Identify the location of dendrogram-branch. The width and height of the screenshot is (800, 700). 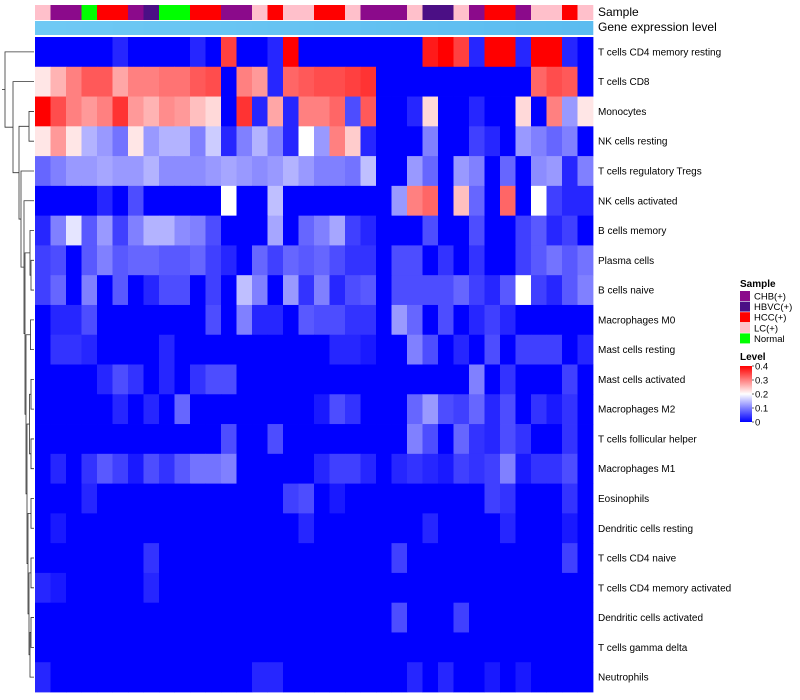
(32, 573).